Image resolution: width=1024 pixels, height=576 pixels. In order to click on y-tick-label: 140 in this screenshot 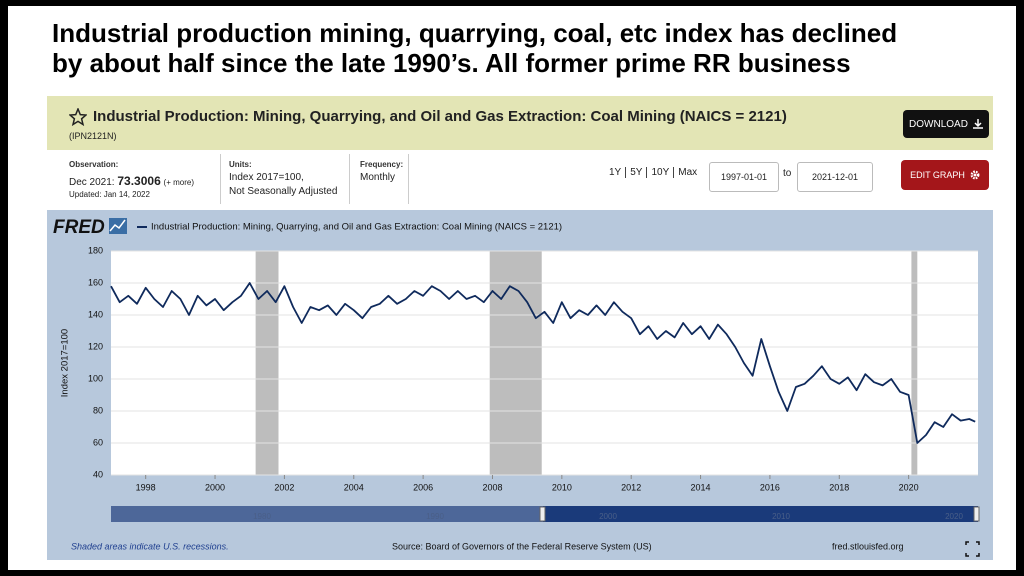, I will do `click(95, 314)`.